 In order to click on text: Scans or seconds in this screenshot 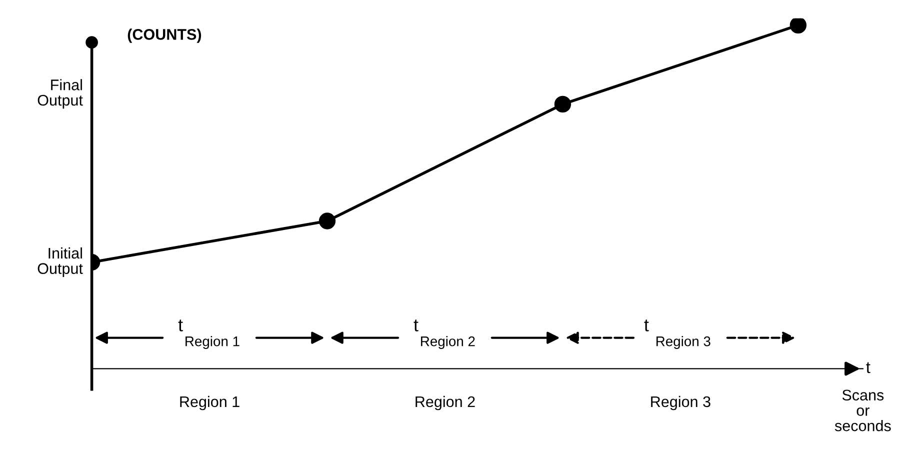, I will do `click(862, 411)`.